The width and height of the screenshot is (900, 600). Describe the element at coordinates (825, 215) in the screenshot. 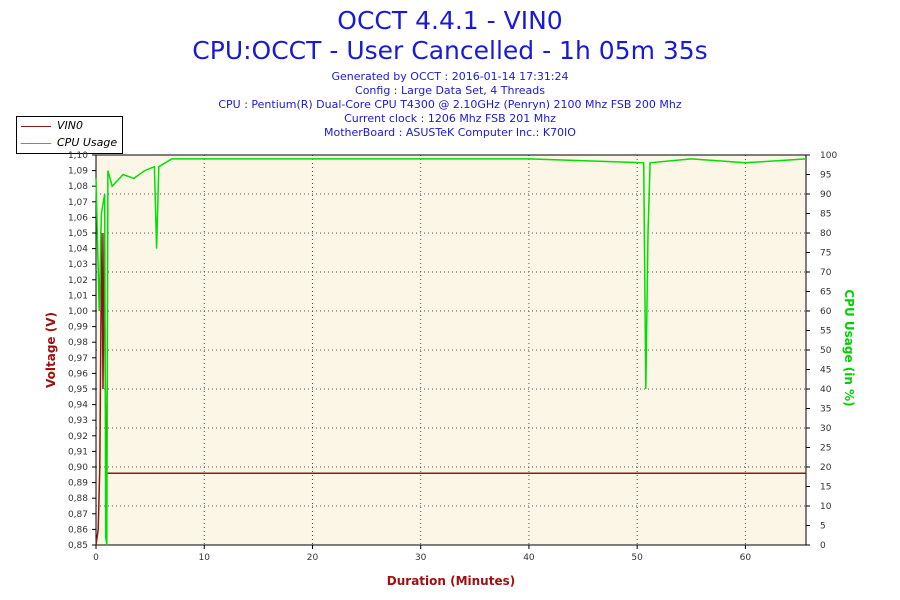

I see `y-right-tick-label: 85` at that location.